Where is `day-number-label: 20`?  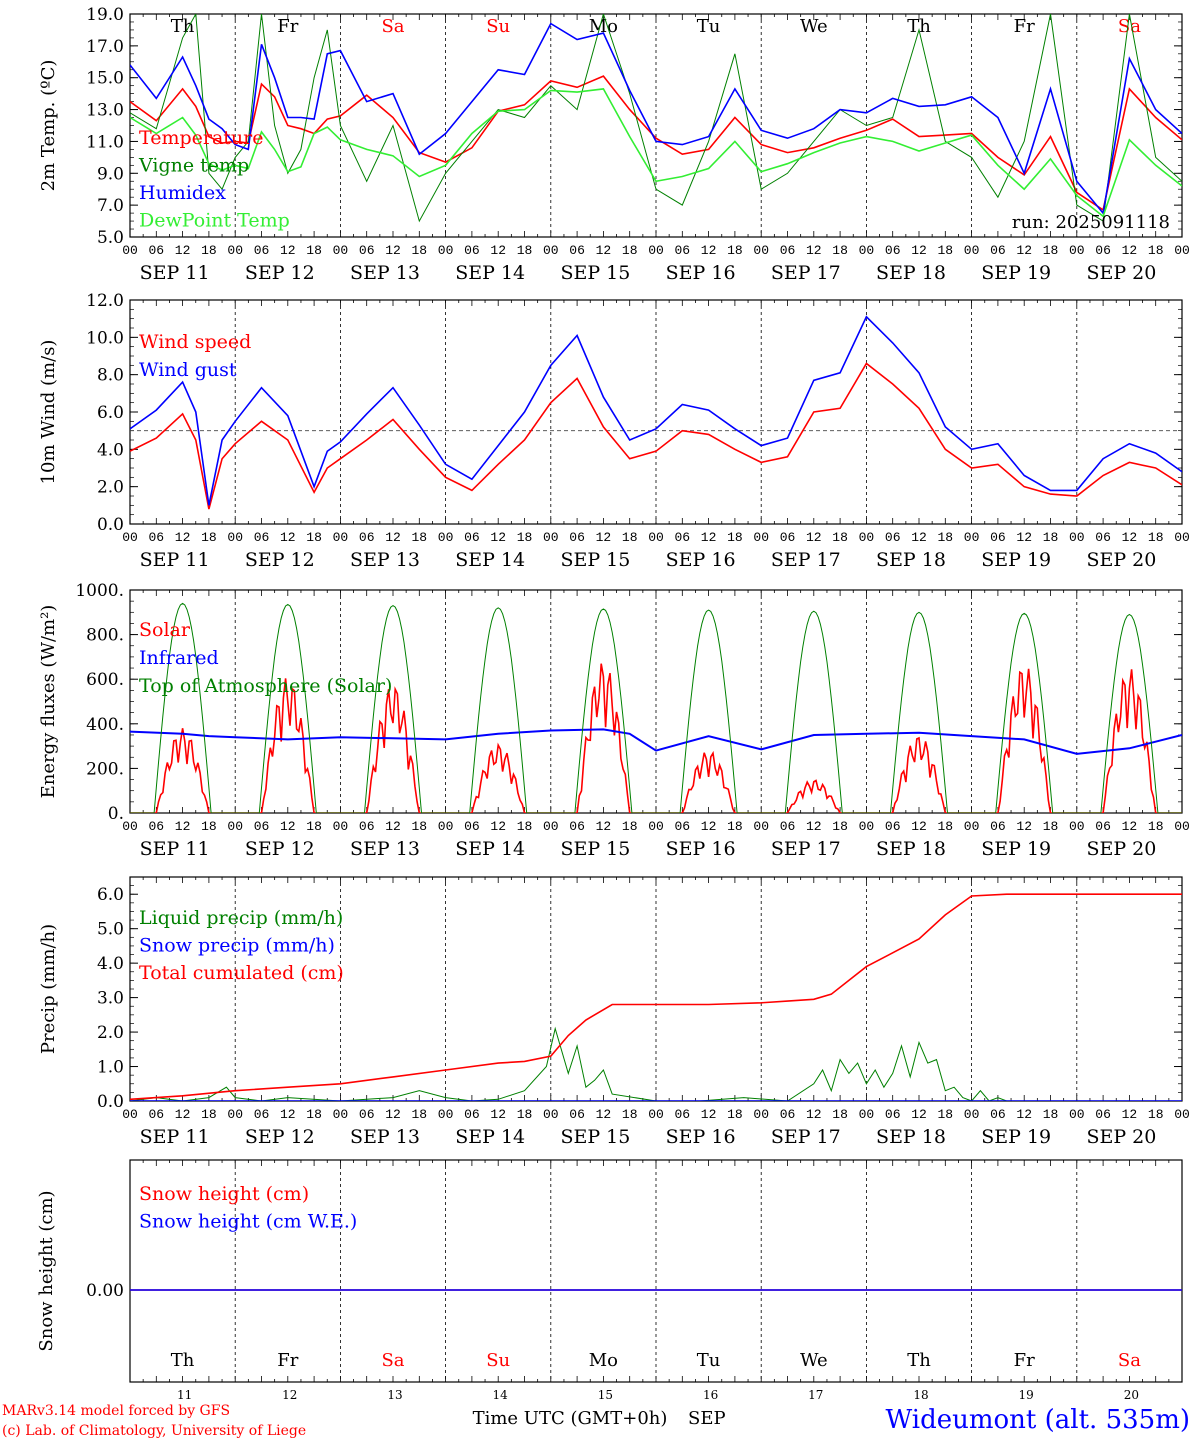 day-number-label: 20 is located at coordinates (1131, 1395).